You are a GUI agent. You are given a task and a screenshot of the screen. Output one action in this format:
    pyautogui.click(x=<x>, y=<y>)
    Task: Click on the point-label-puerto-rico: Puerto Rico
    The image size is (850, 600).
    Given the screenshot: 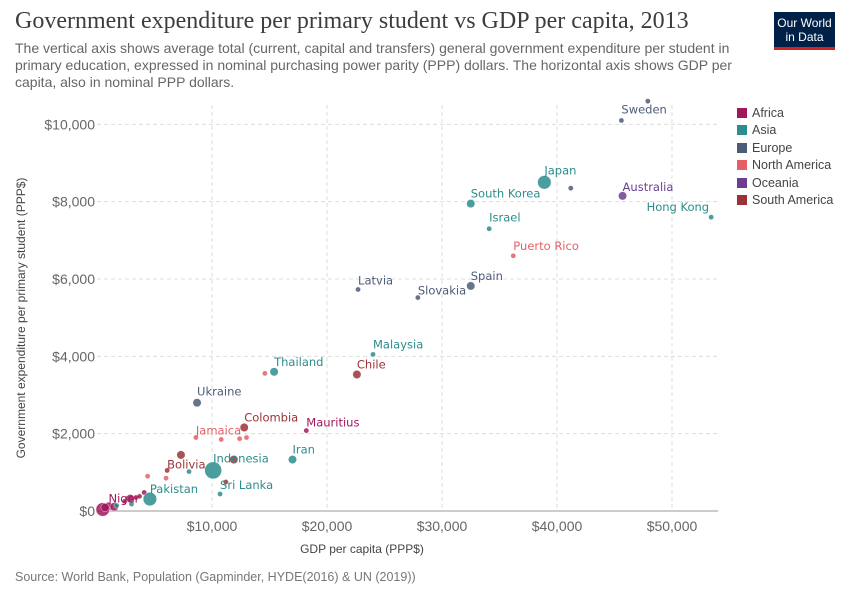 What is the action you would take?
    pyautogui.click(x=546, y=246)
    